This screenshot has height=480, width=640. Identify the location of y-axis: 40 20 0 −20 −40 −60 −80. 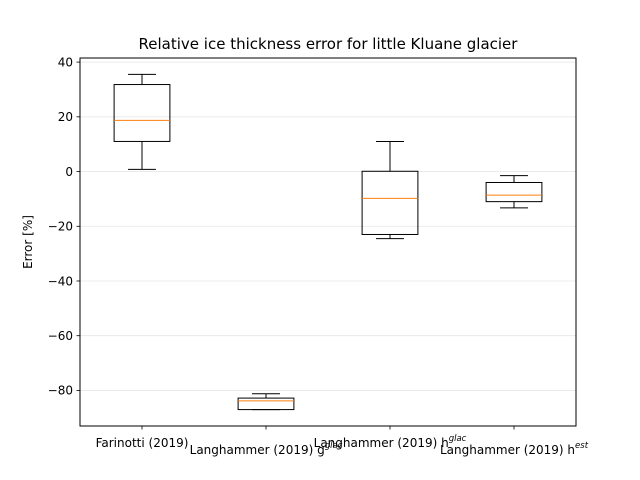
(64, 226).